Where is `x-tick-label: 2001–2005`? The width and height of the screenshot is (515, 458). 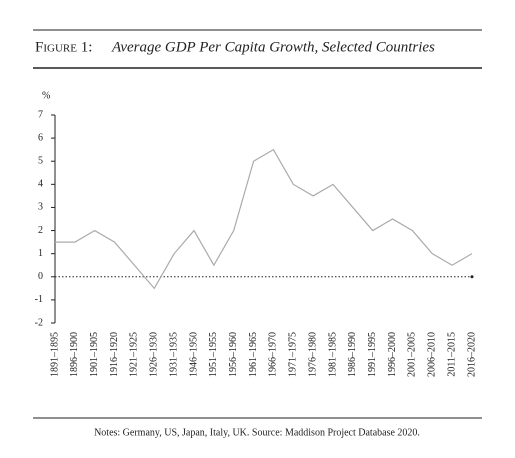
x-tick-label: 2001–2005 is located at coordinates (412, 354).